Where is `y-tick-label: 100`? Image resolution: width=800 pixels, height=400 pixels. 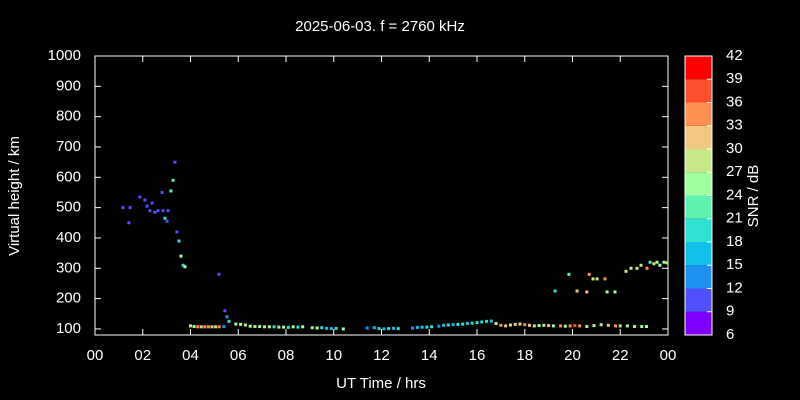
y-tick-label: 100 is located at coordinates (68, 328).